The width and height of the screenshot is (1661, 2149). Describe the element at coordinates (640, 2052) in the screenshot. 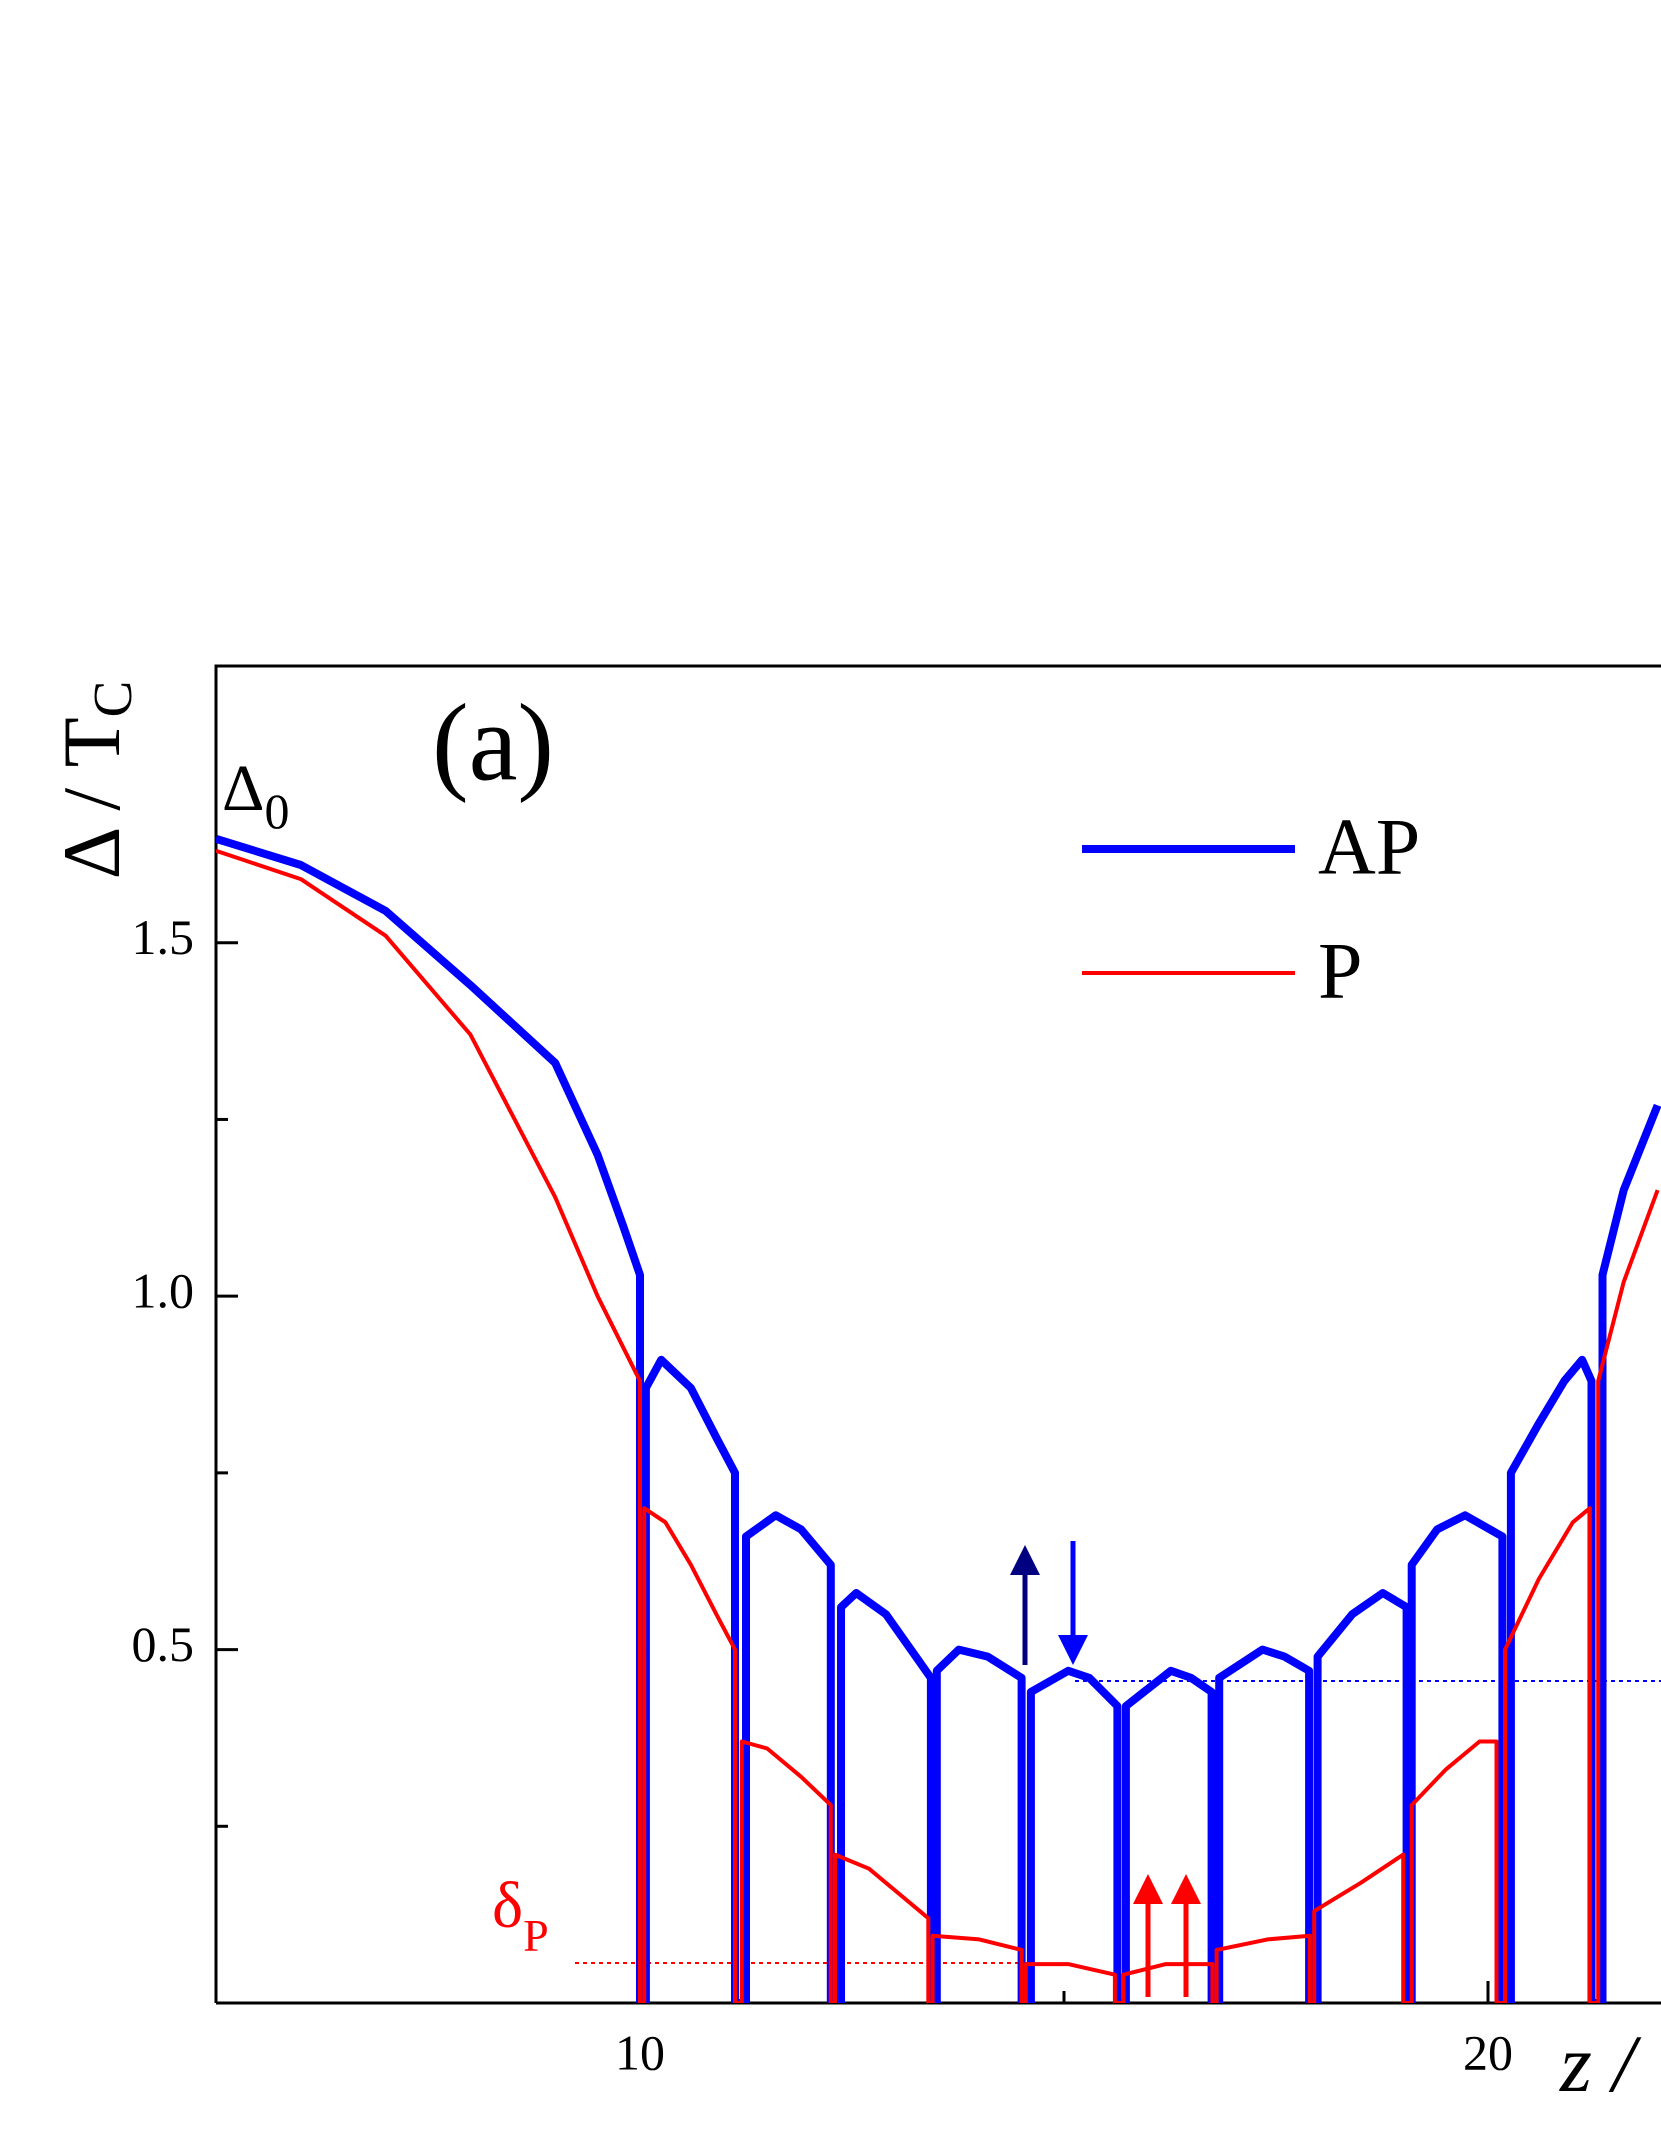

I see `x-tick-label: 10` at that location.